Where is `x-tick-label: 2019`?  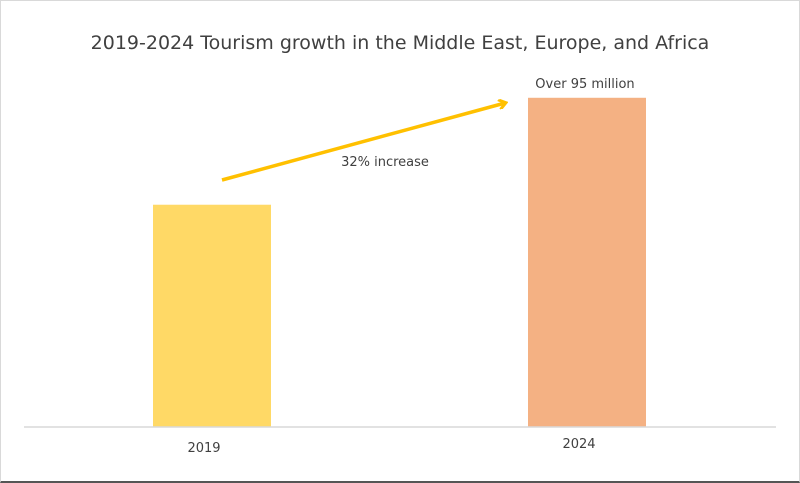
x-tick-label: 2019 is located at coordinates (203, 448).